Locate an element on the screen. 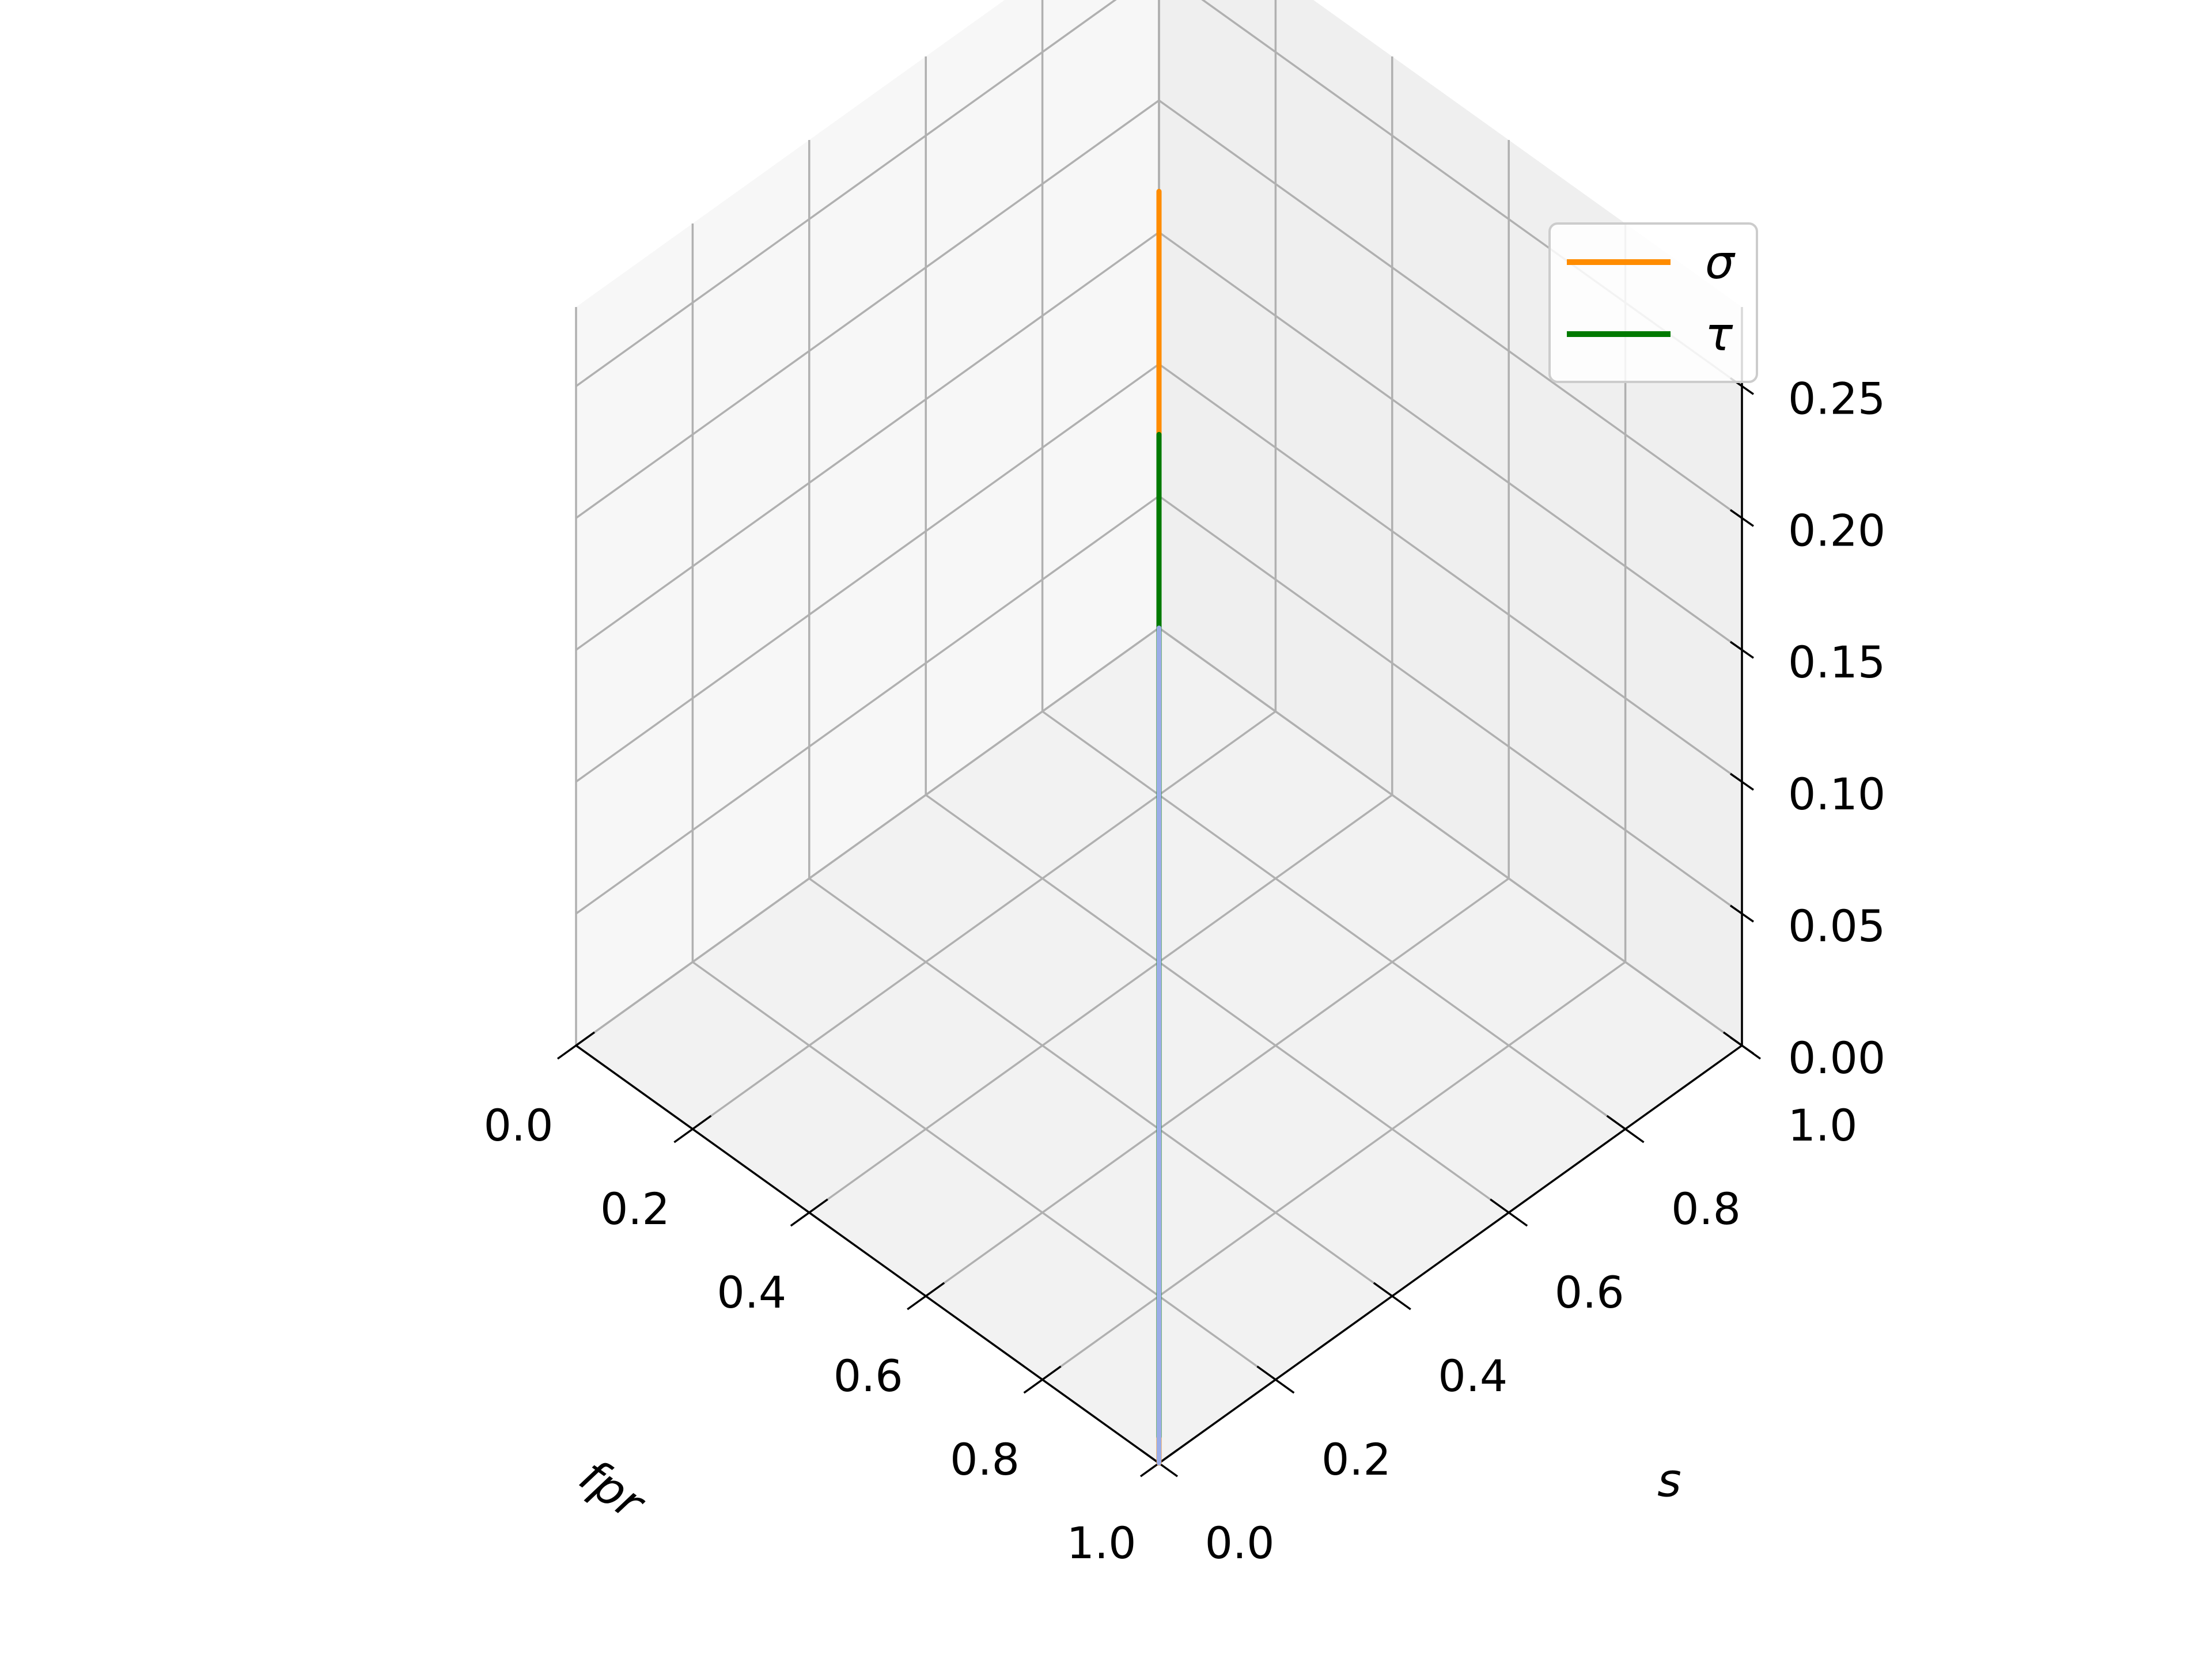 The image size is (2212, 1659). z-tick-label-3: 0.15 is located at coordinates (1836, 662).